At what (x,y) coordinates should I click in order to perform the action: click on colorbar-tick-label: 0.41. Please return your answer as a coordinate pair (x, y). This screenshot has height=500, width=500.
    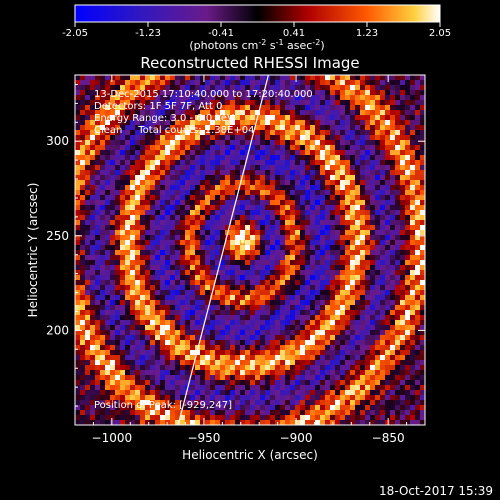
    Looking at the image, I should click on (294, 33).